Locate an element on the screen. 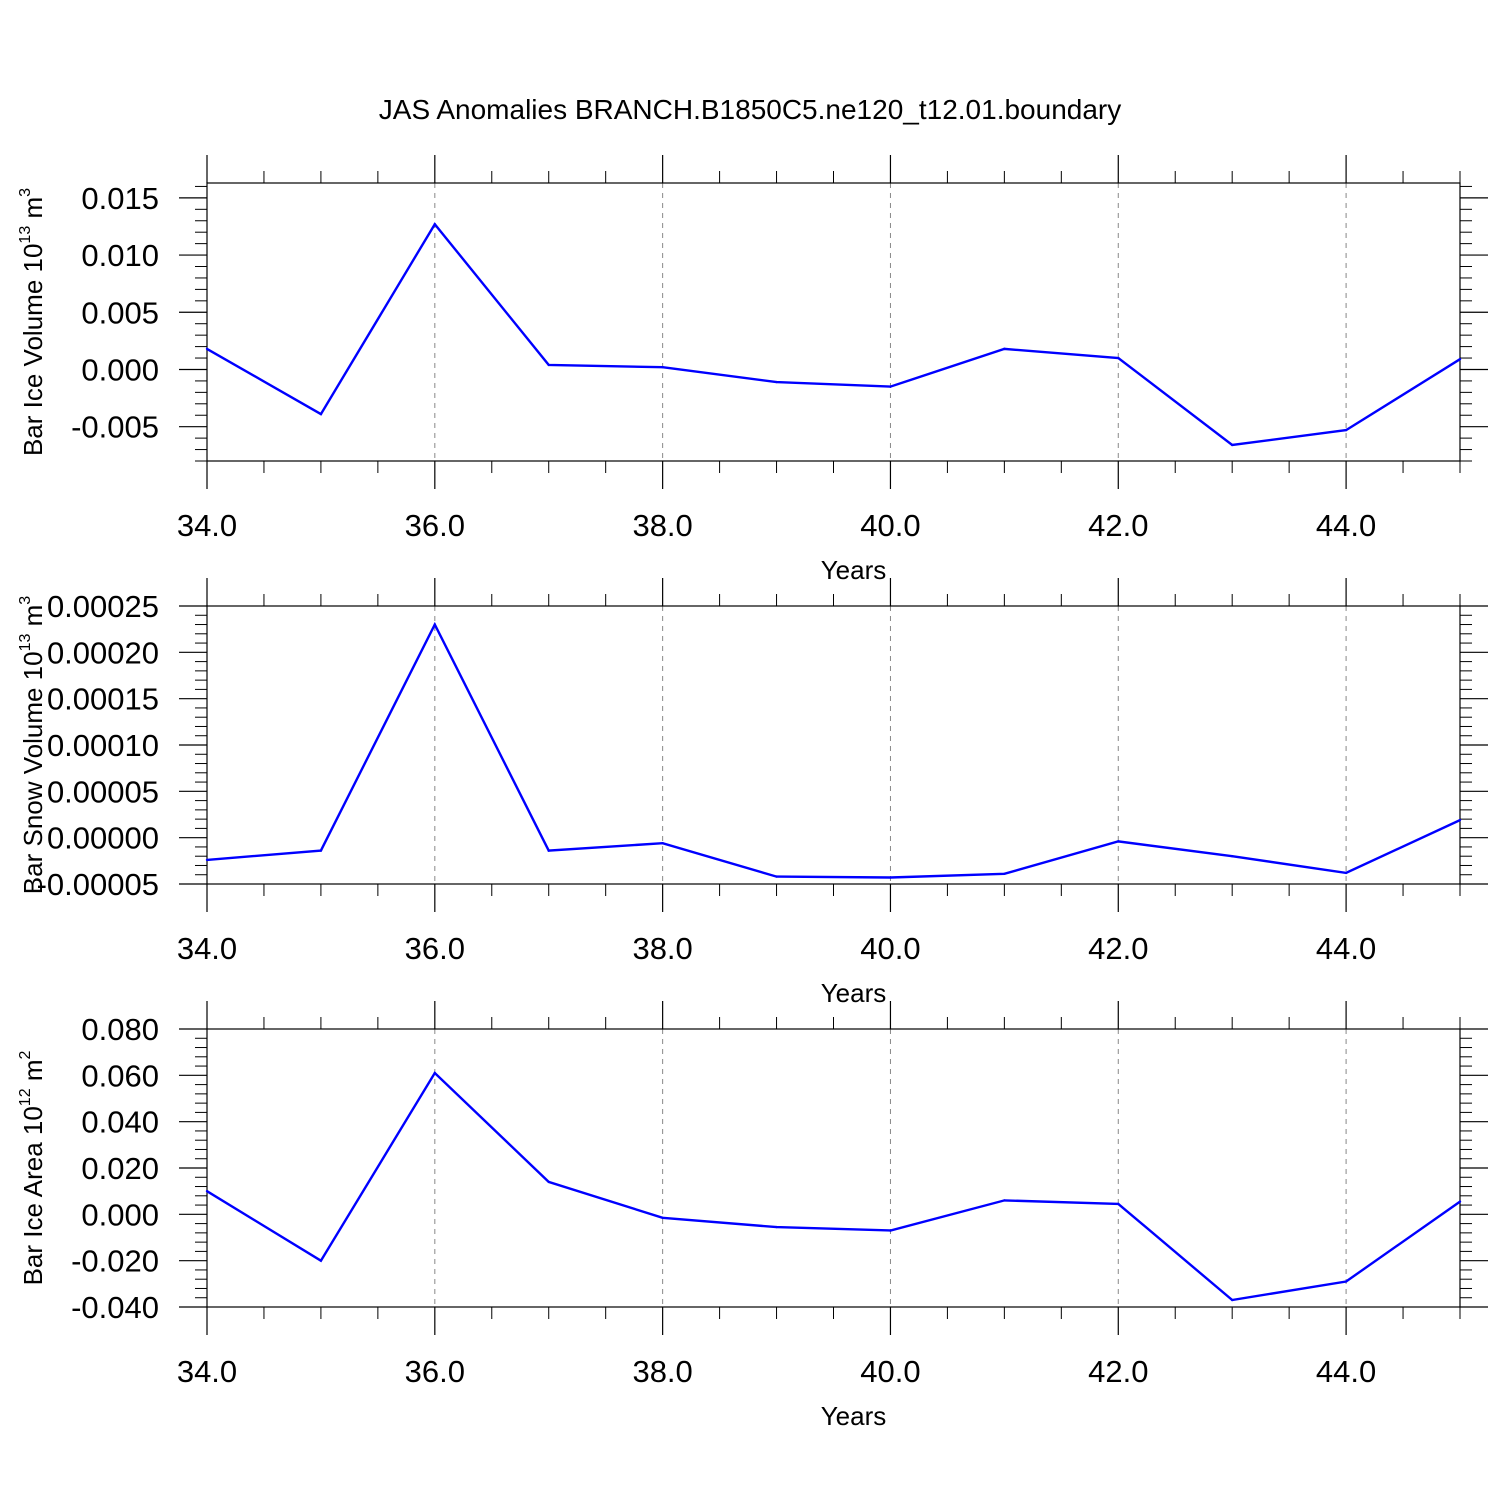  y-axis-label: Bar Snow Volume 1013 m3 is located at coordinates (32, 745).